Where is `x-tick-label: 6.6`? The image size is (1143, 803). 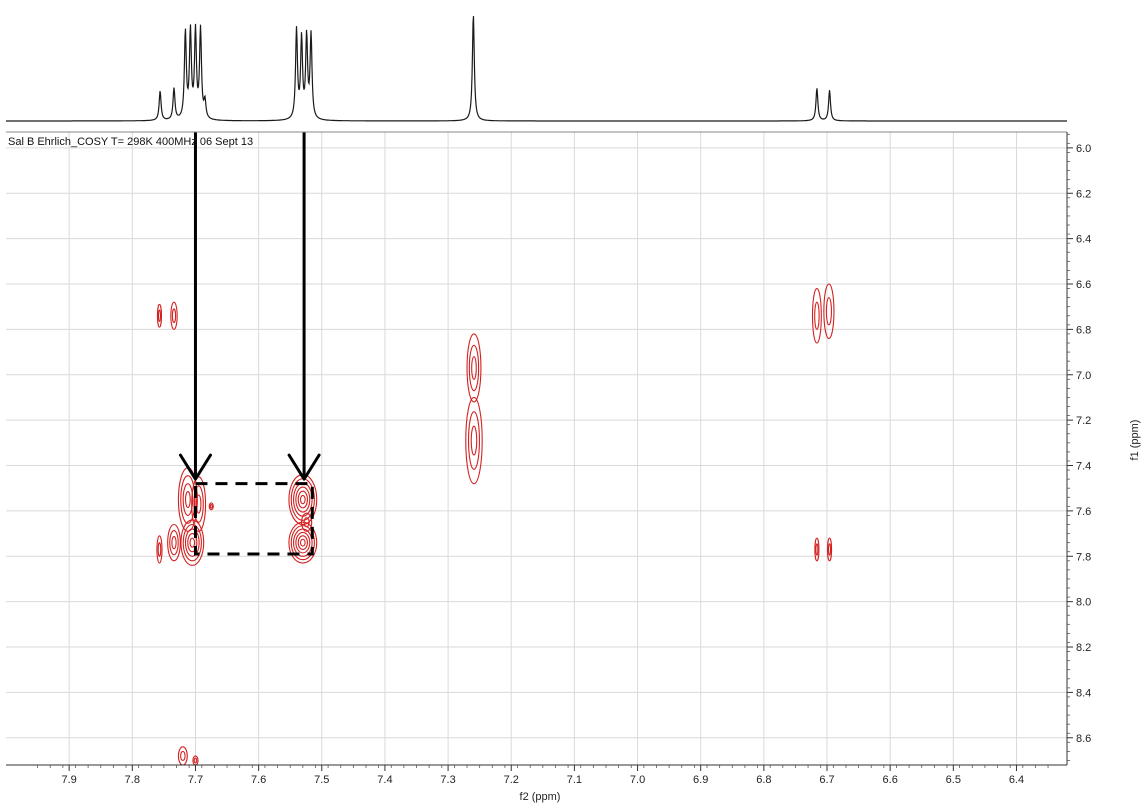
x-tick-label: 6.6 is located at coordinates (890, 780).